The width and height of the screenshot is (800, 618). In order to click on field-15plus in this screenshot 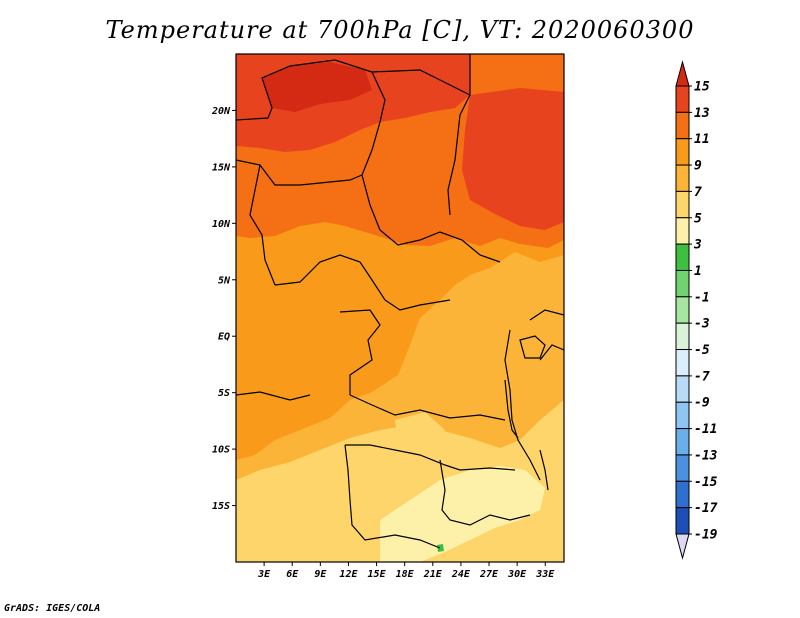, I will do `click(317, 87)`.